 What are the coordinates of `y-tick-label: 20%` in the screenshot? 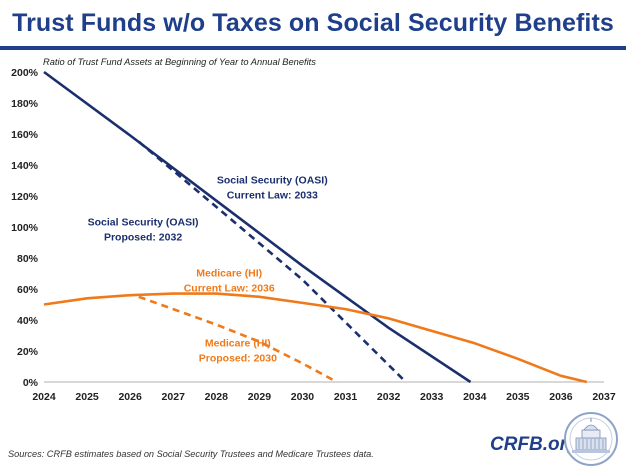 It's located at (28, 352).